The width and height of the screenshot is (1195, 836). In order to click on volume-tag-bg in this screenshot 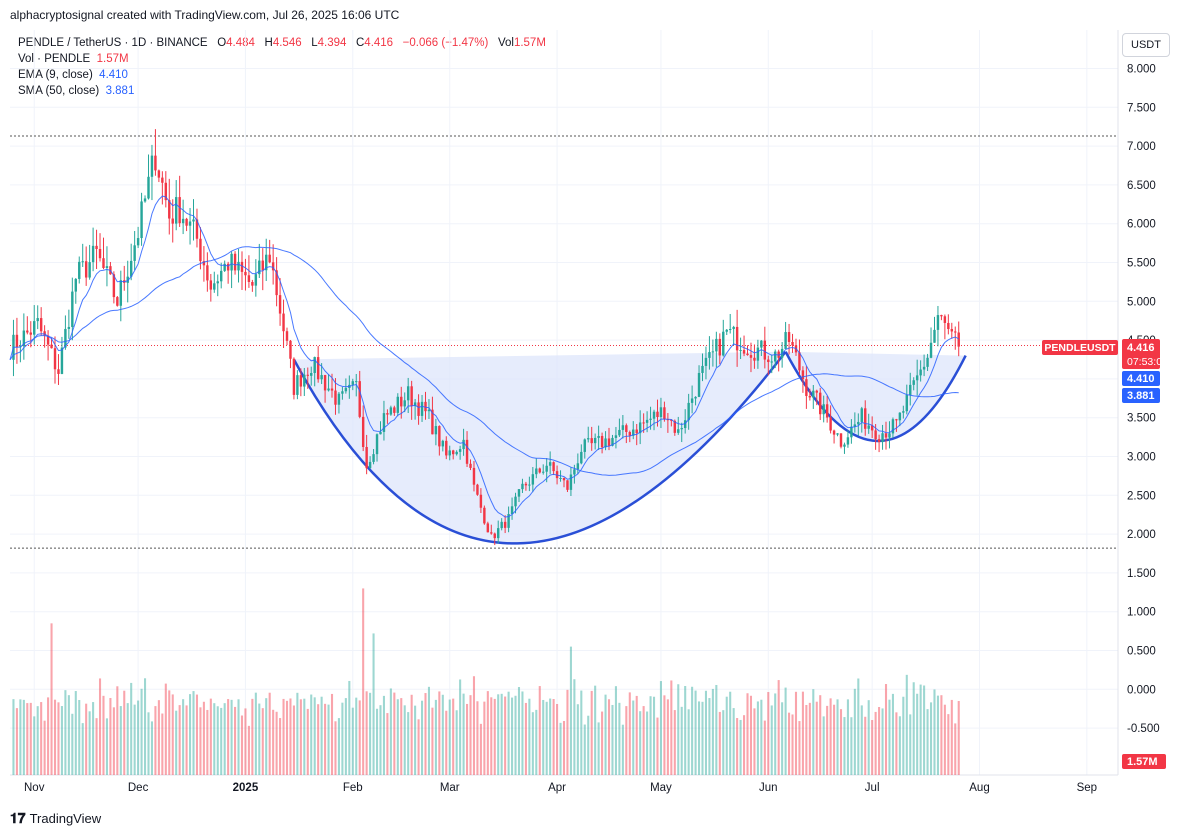, I will do `click(1144, 761)`.